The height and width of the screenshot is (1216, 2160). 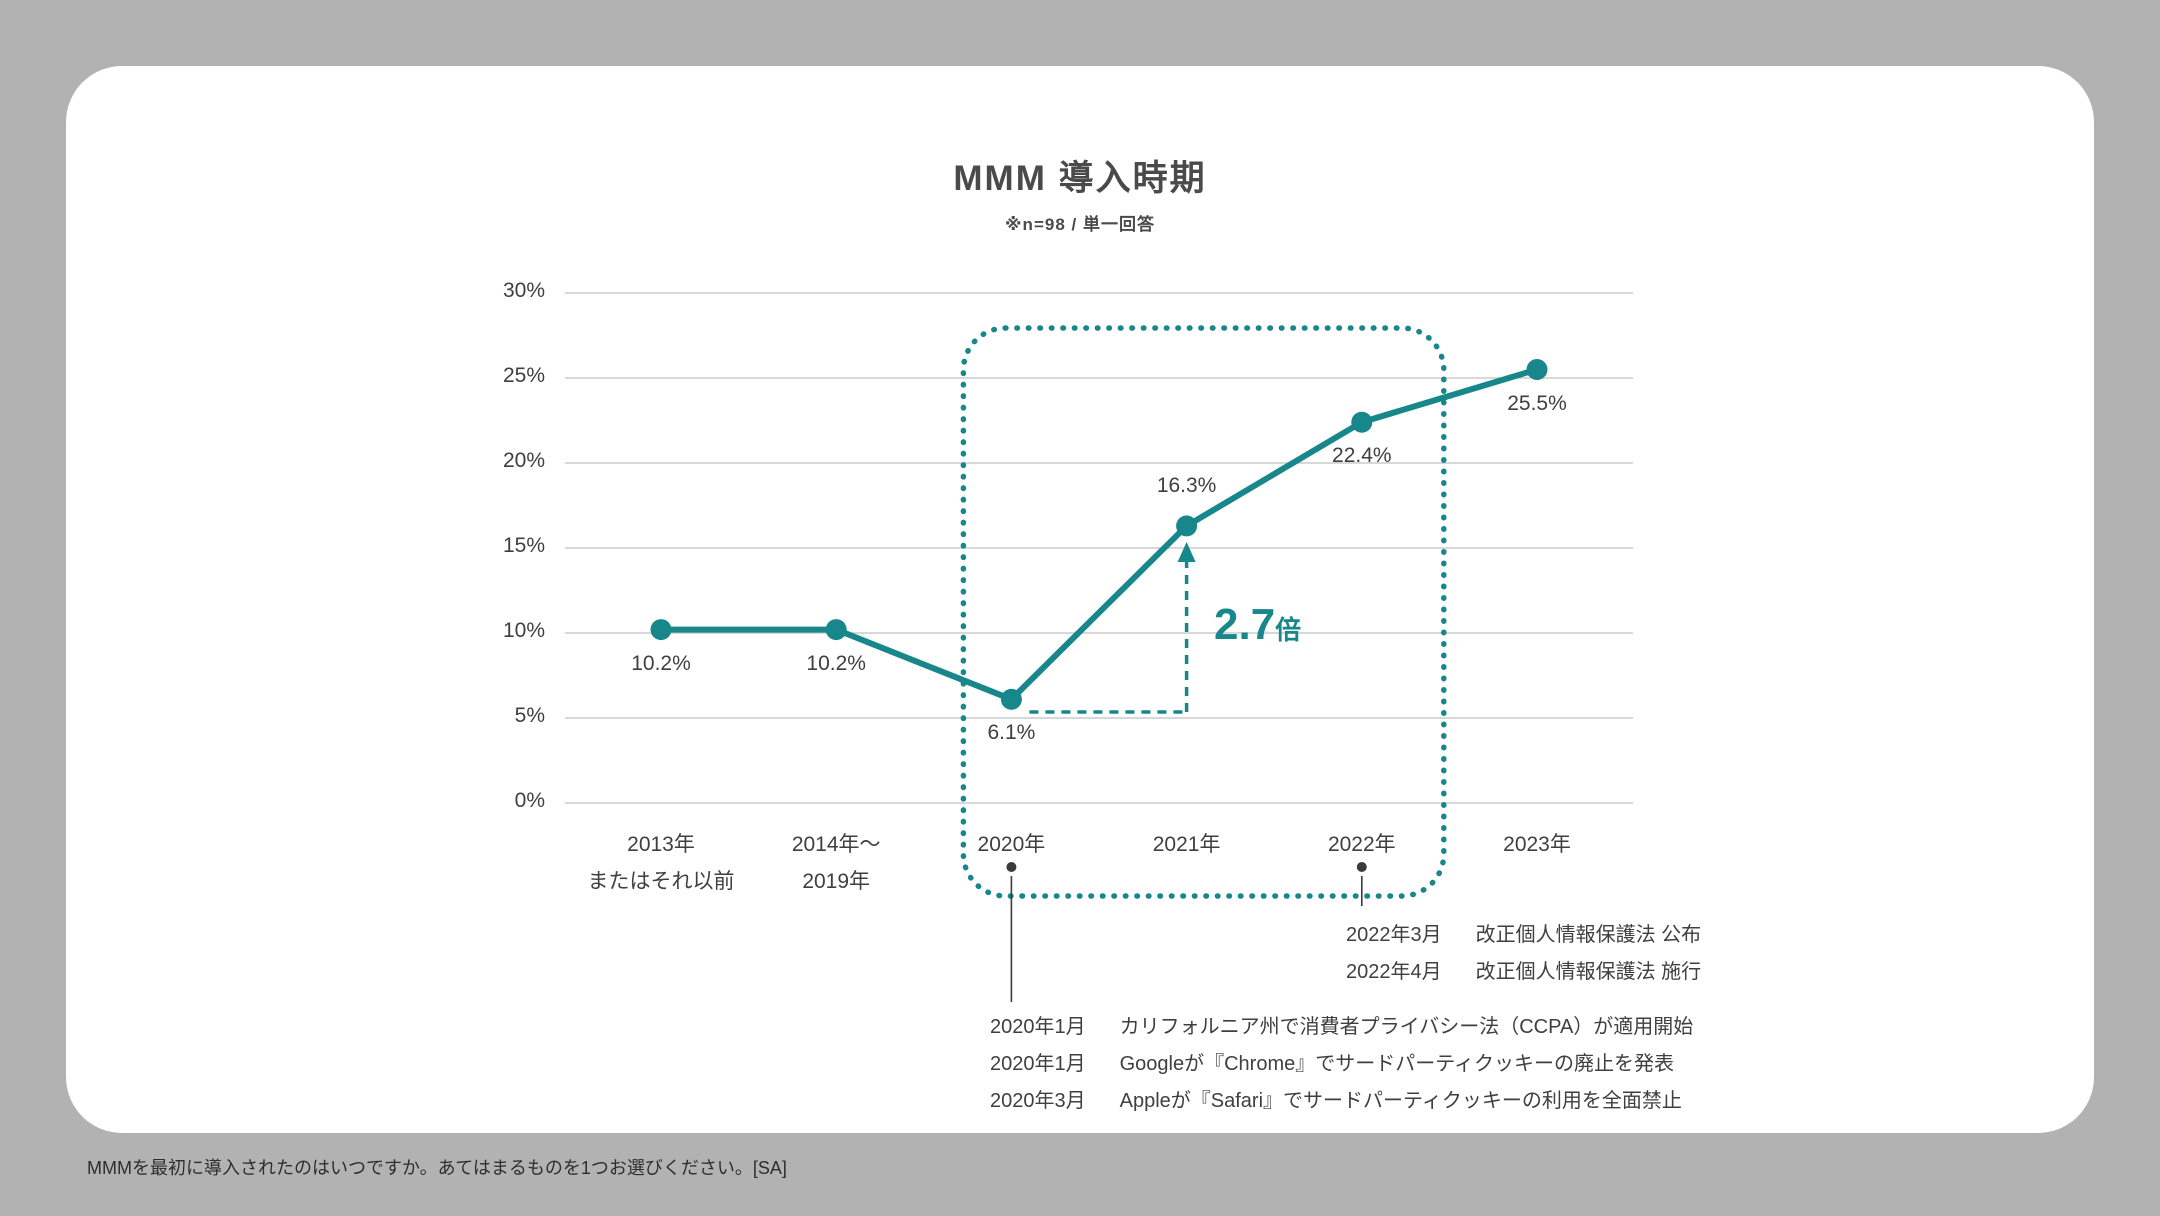 I want to click on trend-line, so click(x=1099, y=534).